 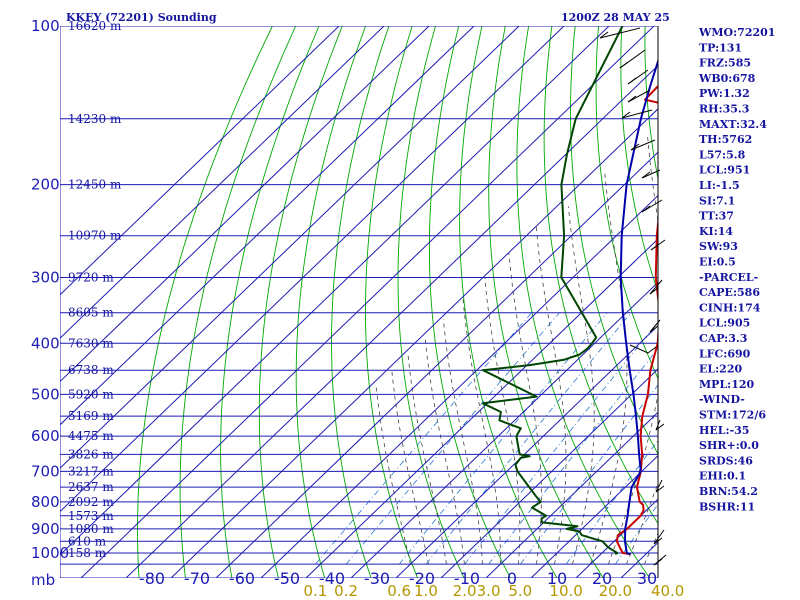 What do you see at coordinates (91, 502) in the screenshot?
I see `height-label: 2092 m` at bounding box center [91, 502].